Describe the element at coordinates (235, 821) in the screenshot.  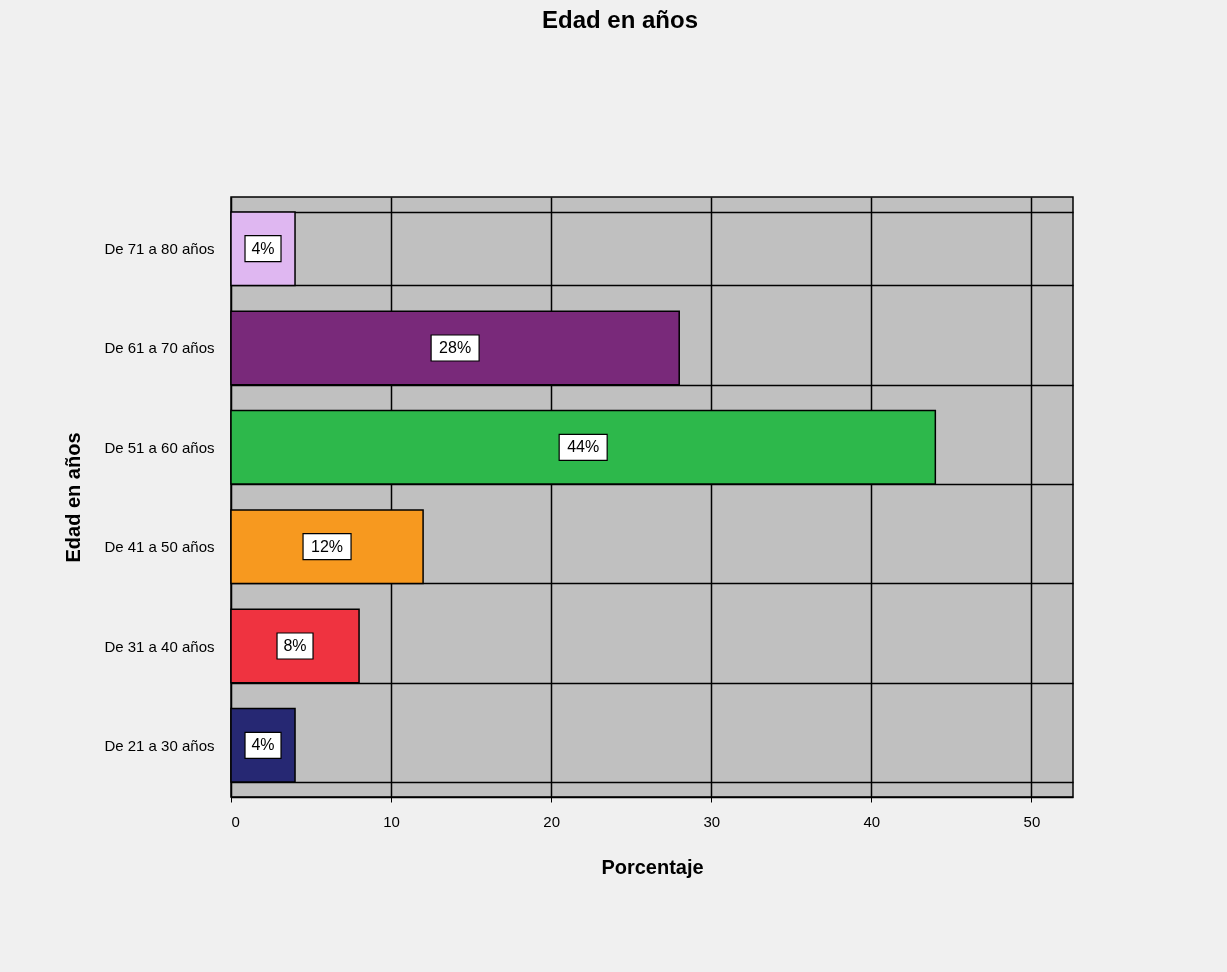
I see `x-tick-label: 0` at that location.